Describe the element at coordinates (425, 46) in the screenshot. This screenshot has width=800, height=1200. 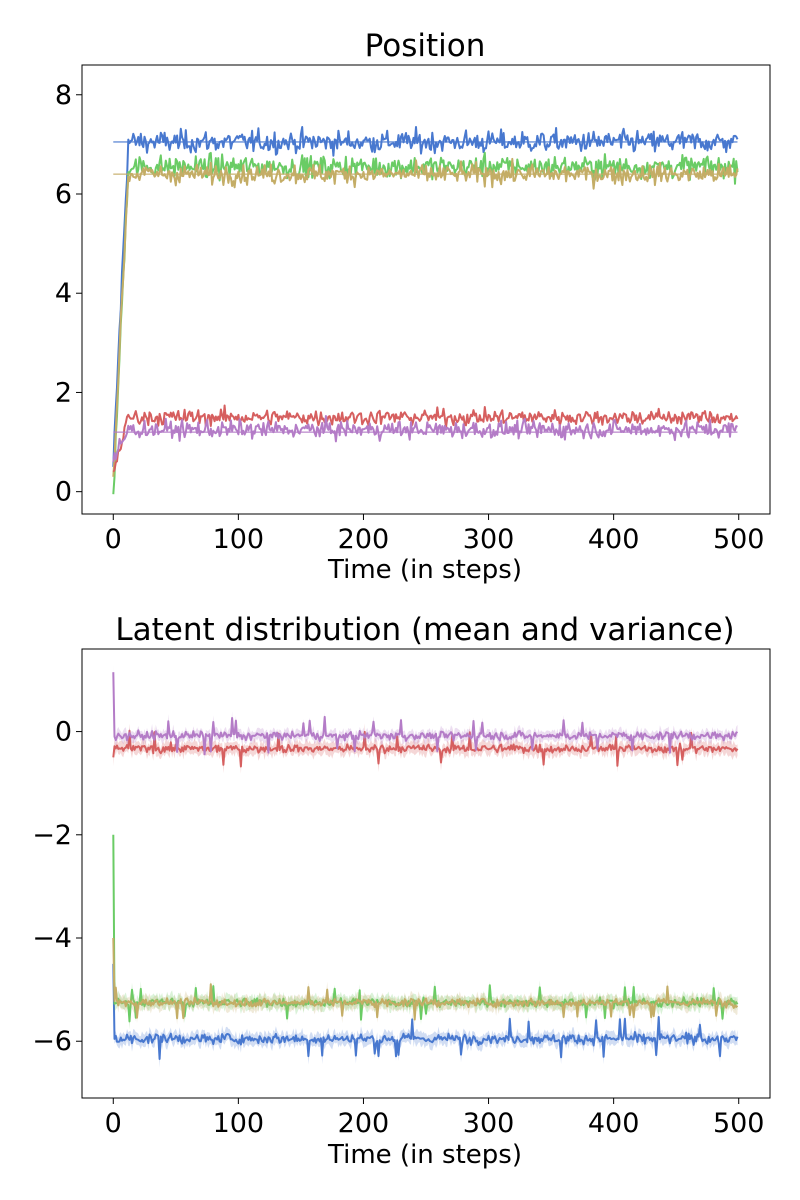
I see `position-title: Position` at that location.